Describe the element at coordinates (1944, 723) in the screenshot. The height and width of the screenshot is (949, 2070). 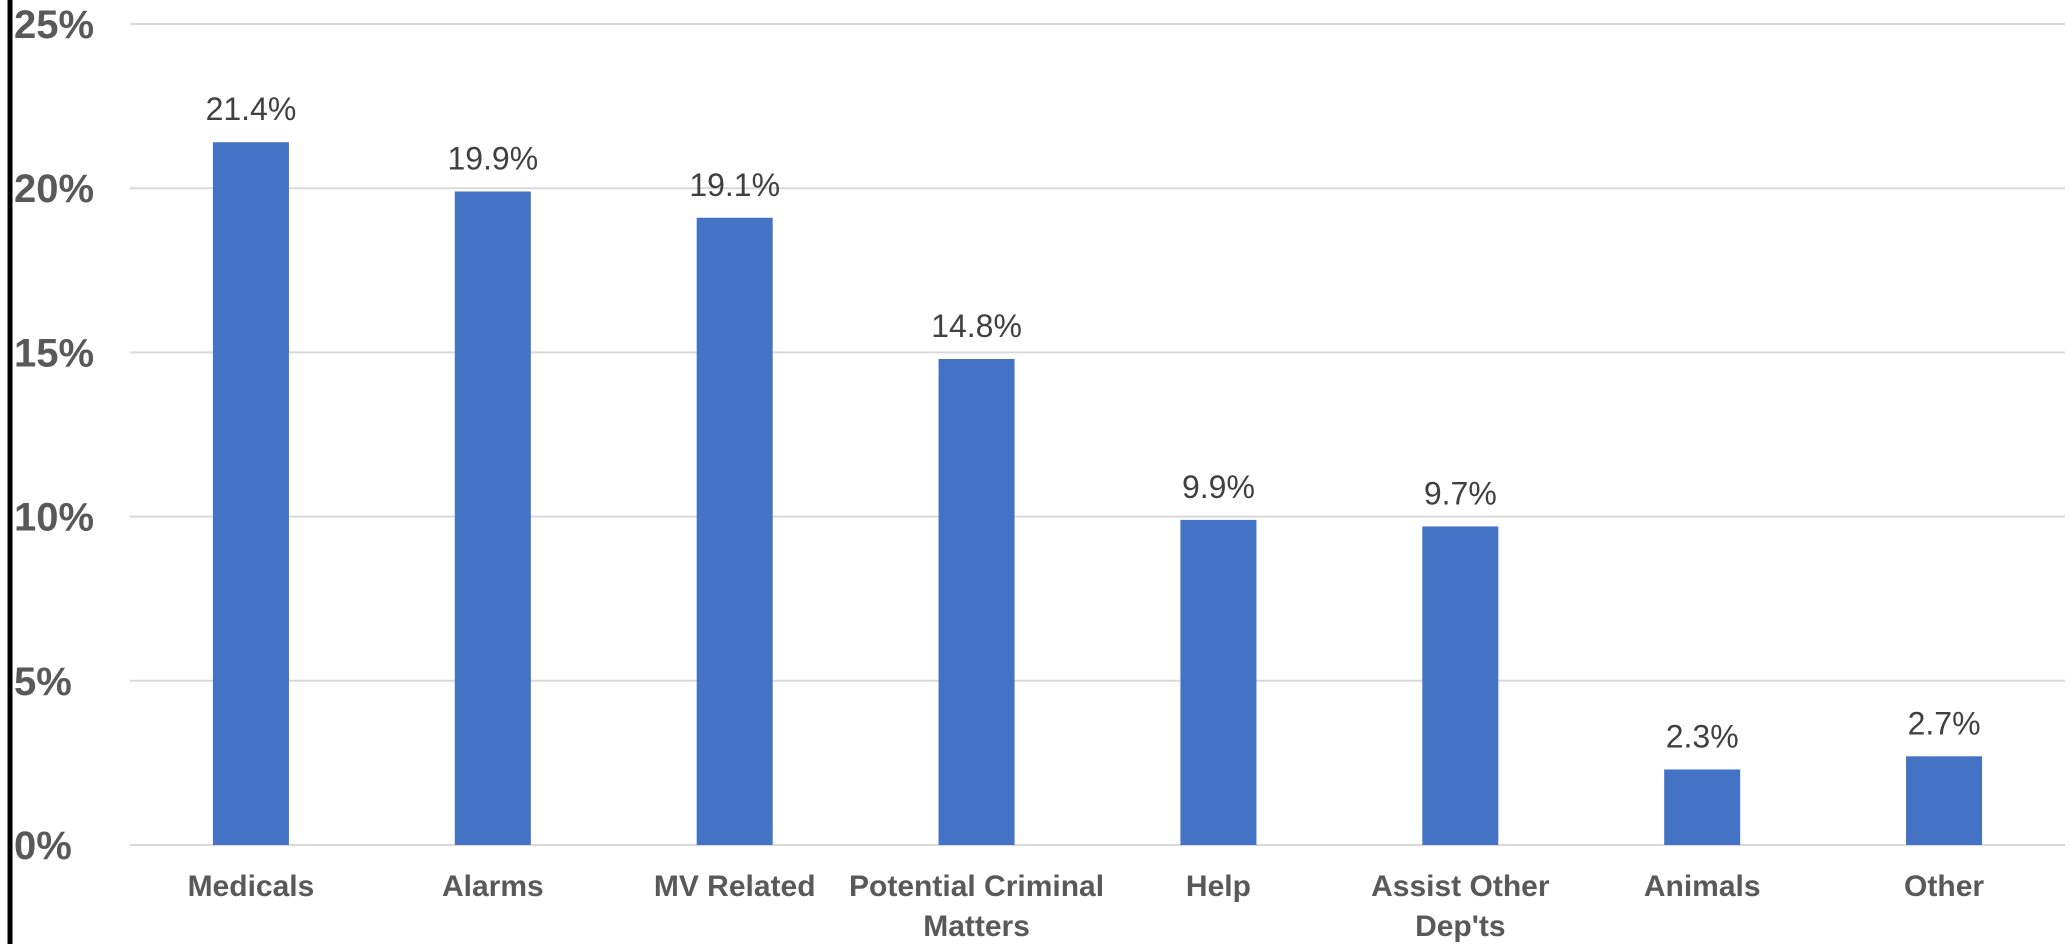
I see `data-label: 2.7%` at that location.